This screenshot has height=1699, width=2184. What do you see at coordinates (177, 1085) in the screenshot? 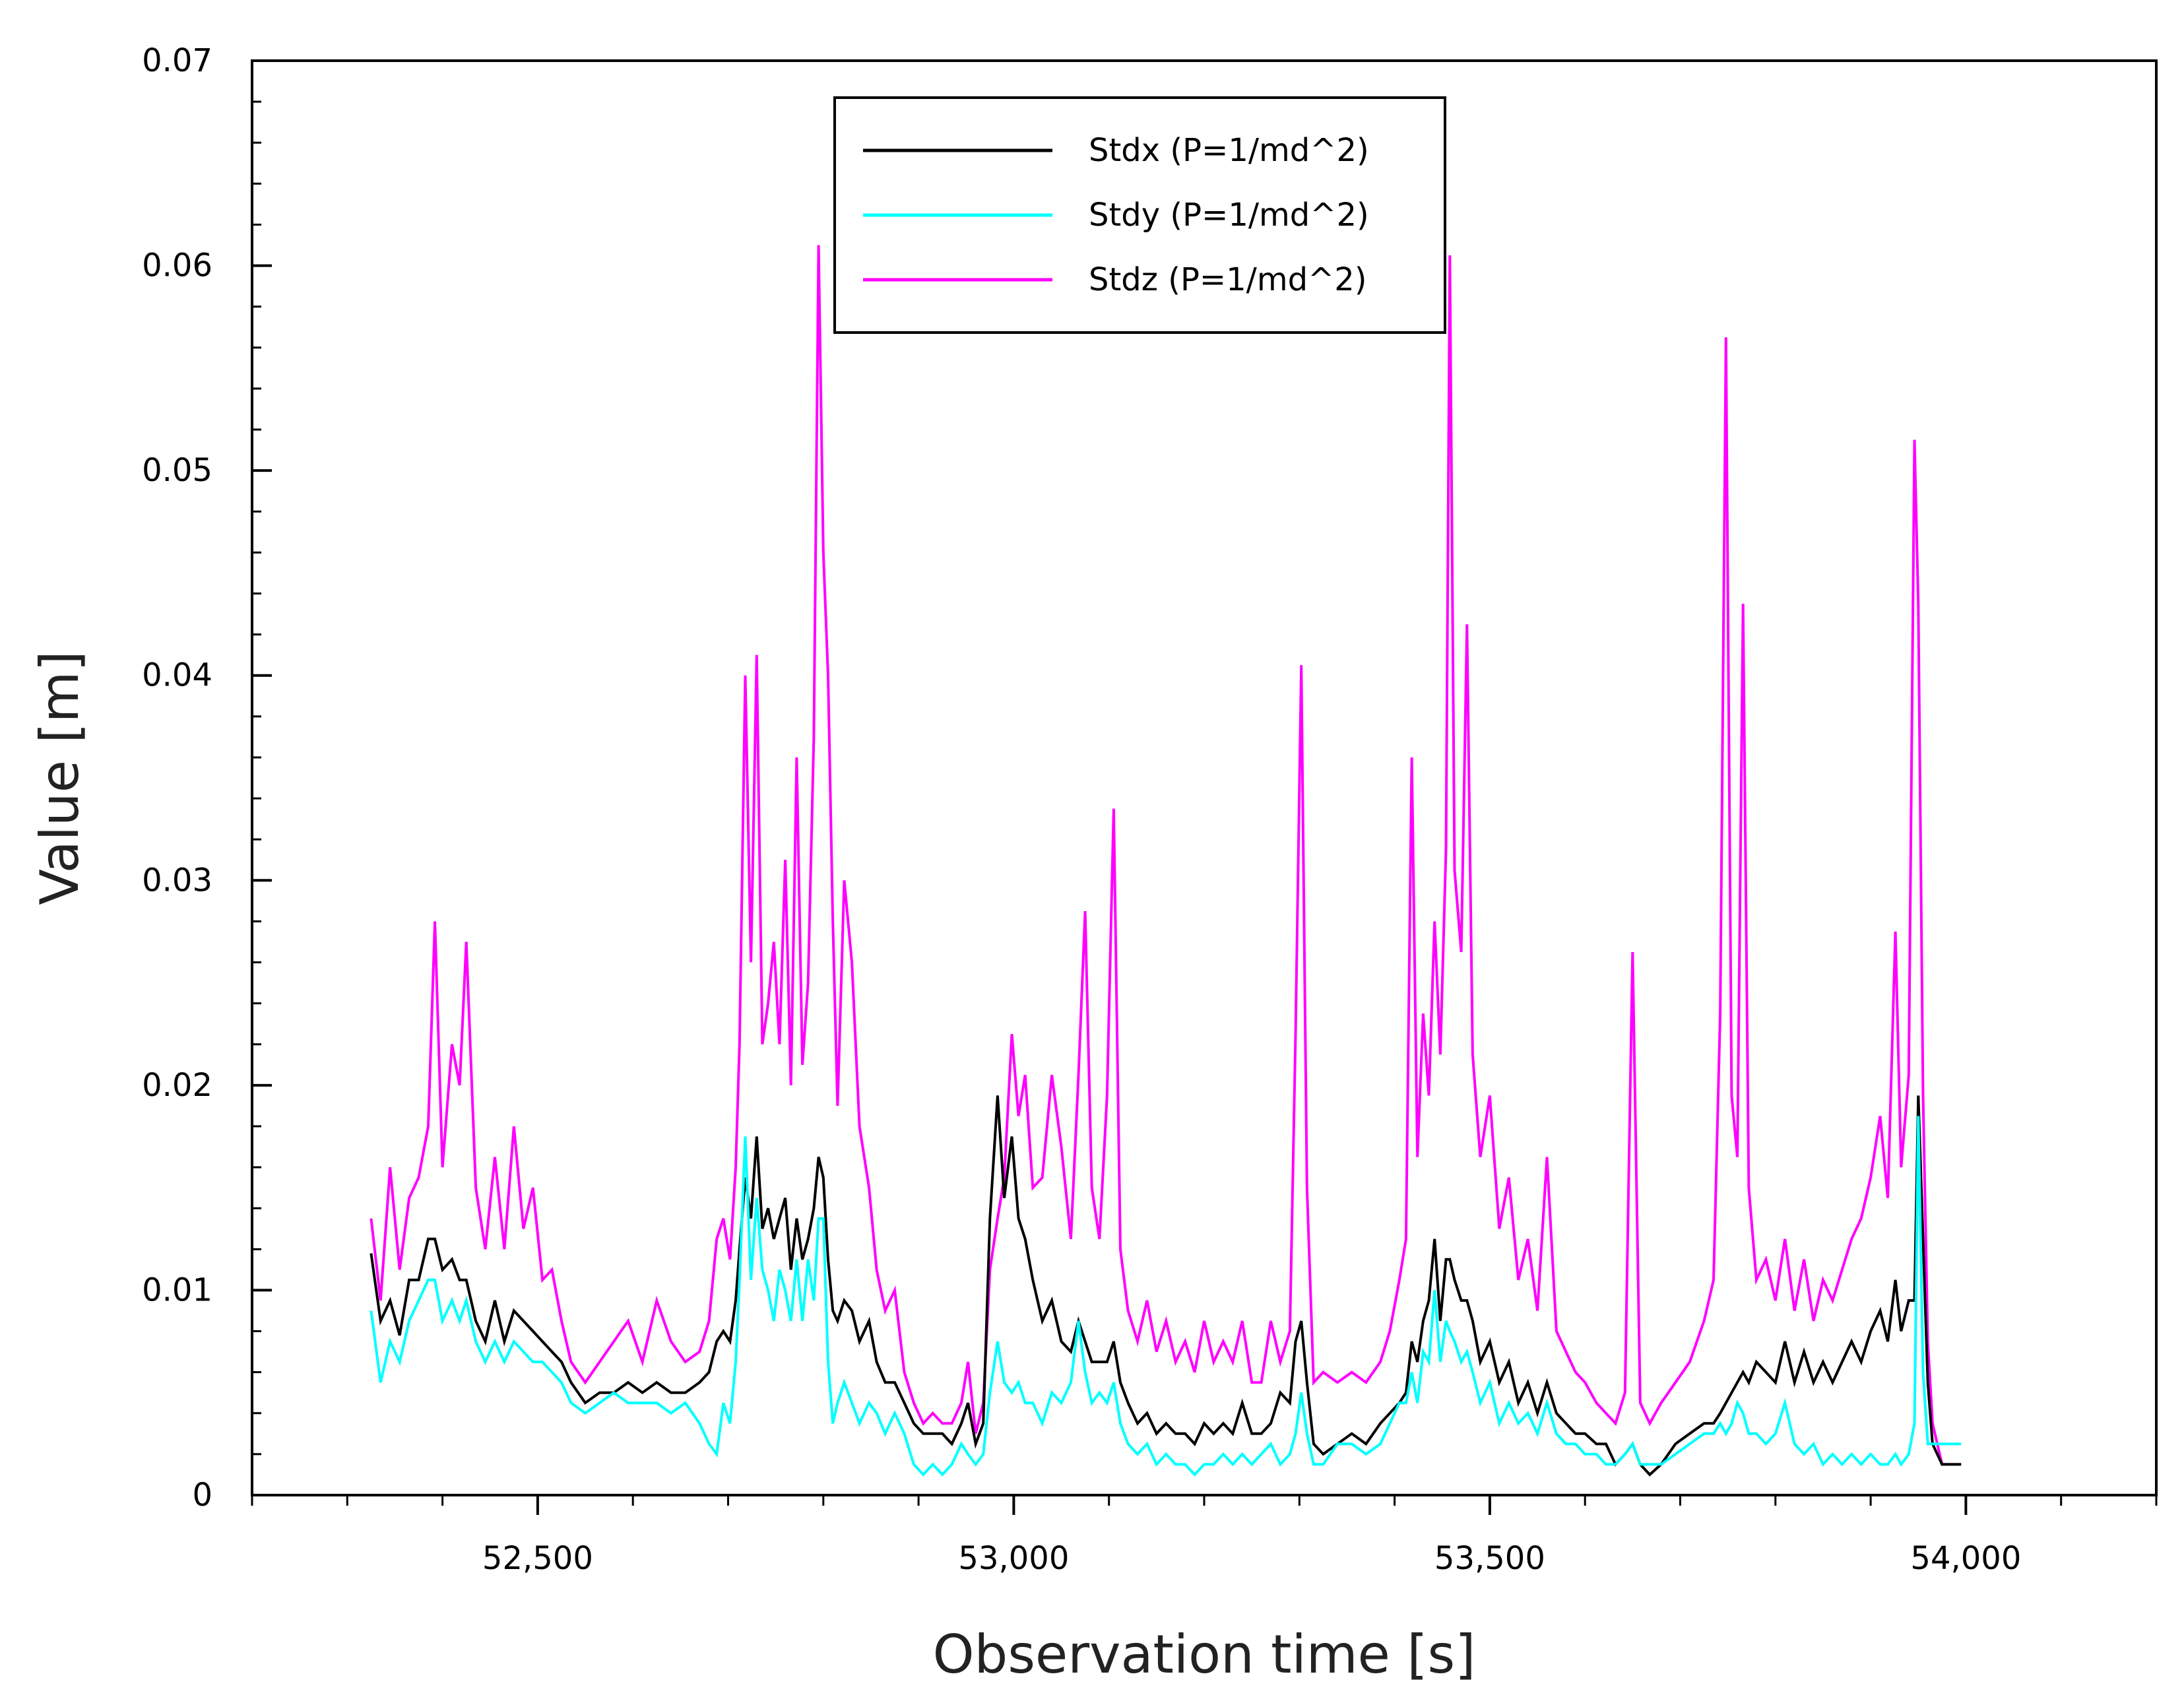
I see `y-tick-label: 0.02` at bounding box center [177, 1085].